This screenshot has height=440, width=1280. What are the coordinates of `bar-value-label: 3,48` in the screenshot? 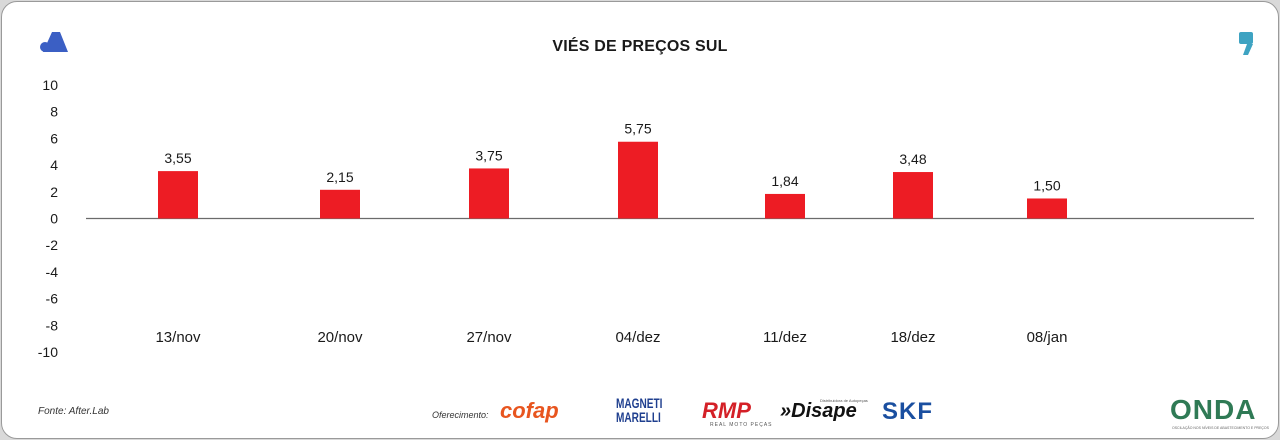 It's located at (912, 159).